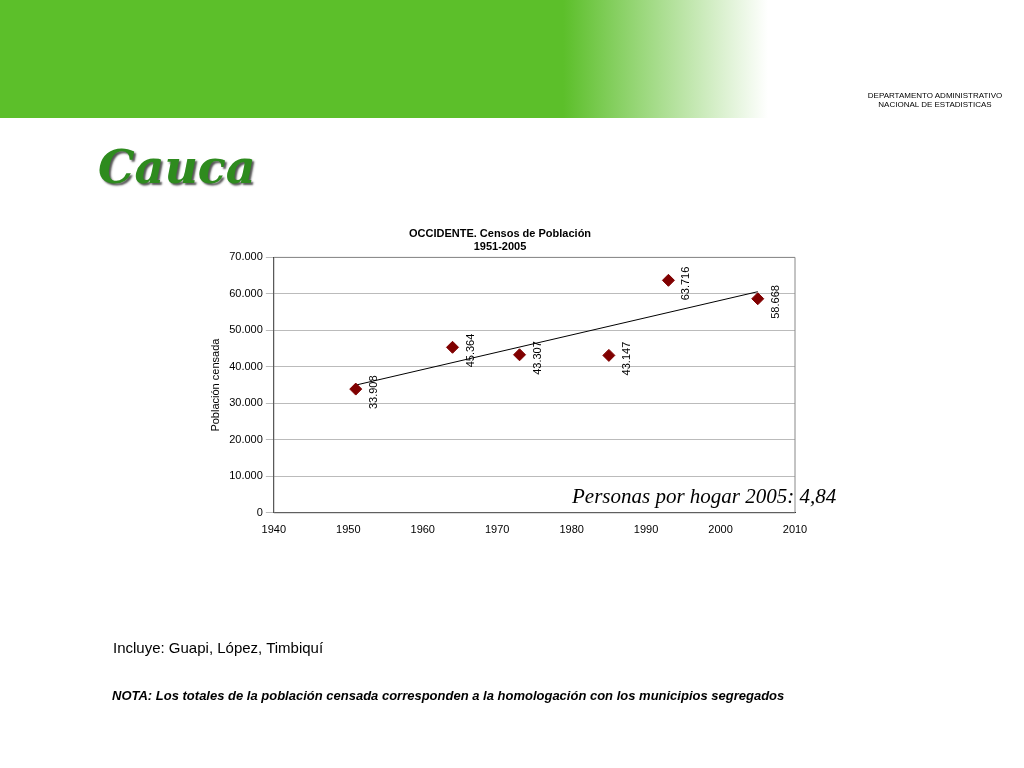 The height and width of the screenshot is (768, 1024). What do you see at coordinates (372, 392) in the screenshot?
I see `data-label: 33.908` at bounding box center [372, 392].